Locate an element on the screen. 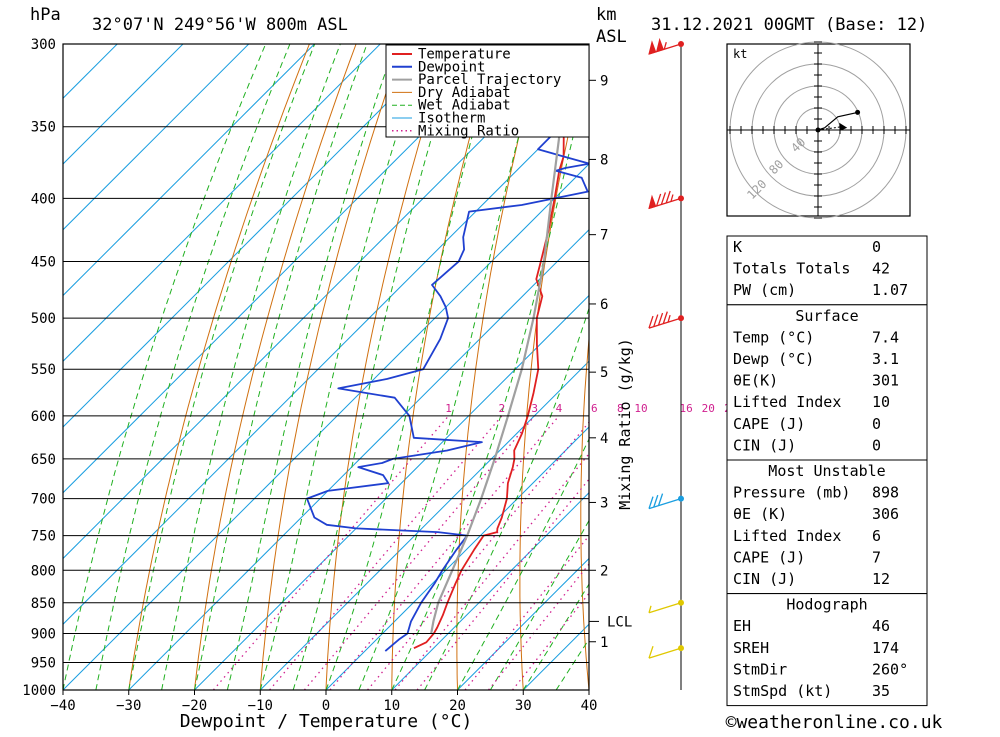 This screenshot has height=737, width=1000. most-unstable-index-label: θE (K) is located at coordinates (760, 514).